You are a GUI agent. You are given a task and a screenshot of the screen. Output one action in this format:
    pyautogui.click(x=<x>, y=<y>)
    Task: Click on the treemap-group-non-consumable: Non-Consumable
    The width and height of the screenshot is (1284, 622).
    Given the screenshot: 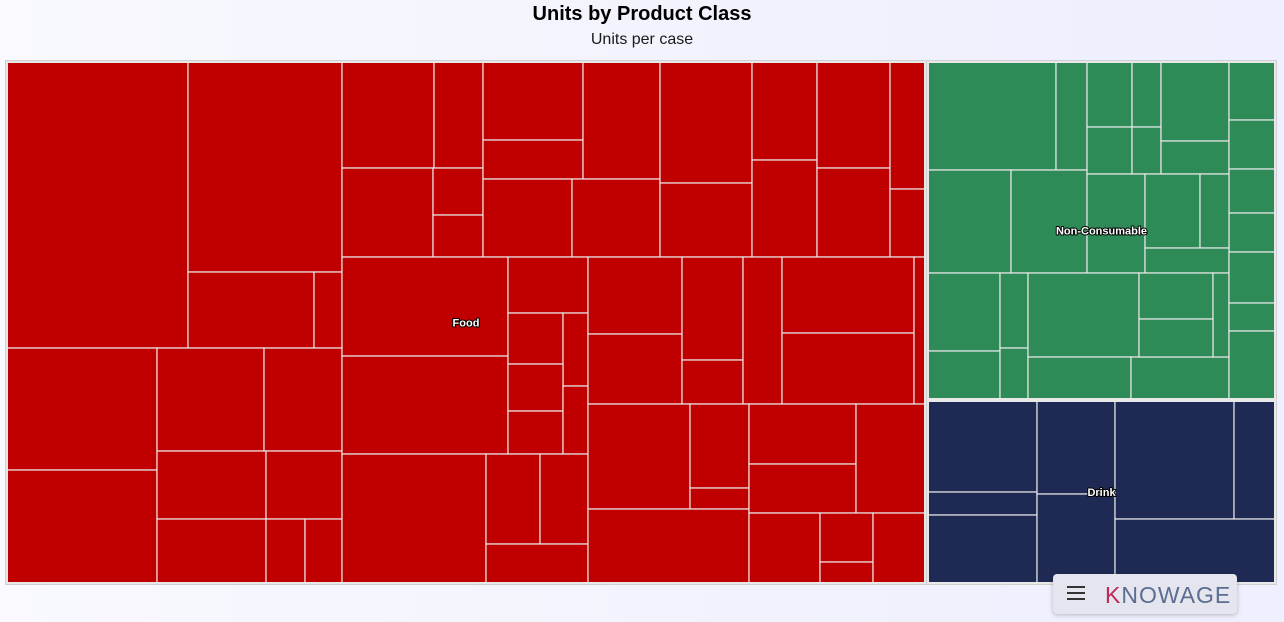 What is the action you would take?
    pyautogui.click(x=1101, y=230)
    